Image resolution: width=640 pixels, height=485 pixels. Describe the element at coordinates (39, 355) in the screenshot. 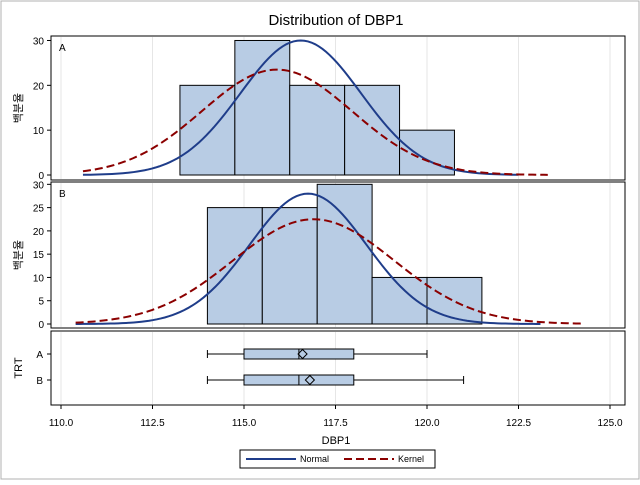

I see `group-label: A` at that location.